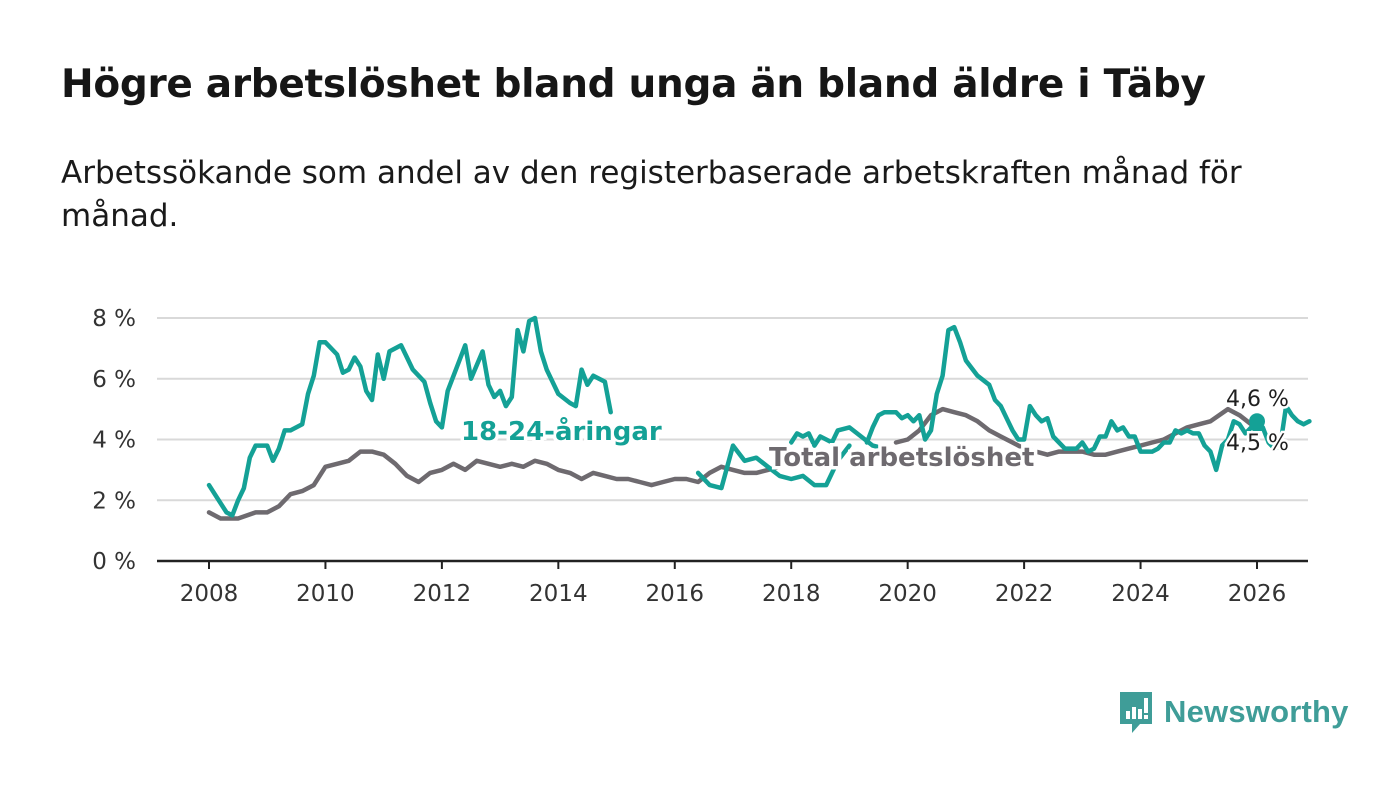  Describe the element at coordinates (675, 594) in the screenshot. I see `x-tick-label: 2016` at that location.